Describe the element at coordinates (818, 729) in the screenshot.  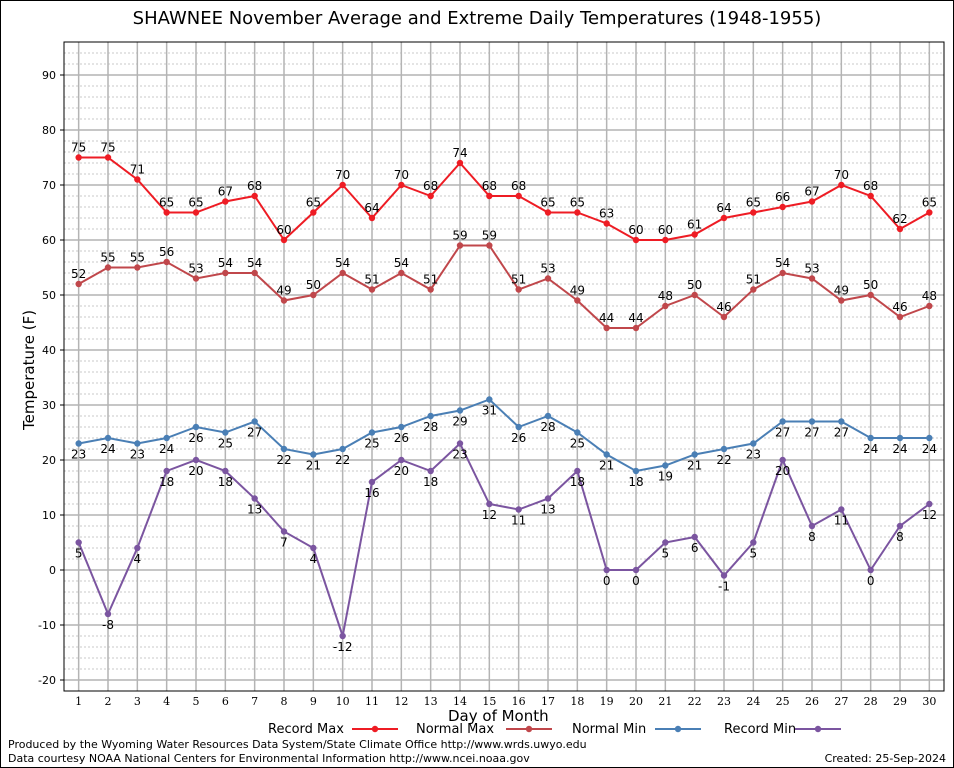
I see `legend-marker-record-min` at that location.